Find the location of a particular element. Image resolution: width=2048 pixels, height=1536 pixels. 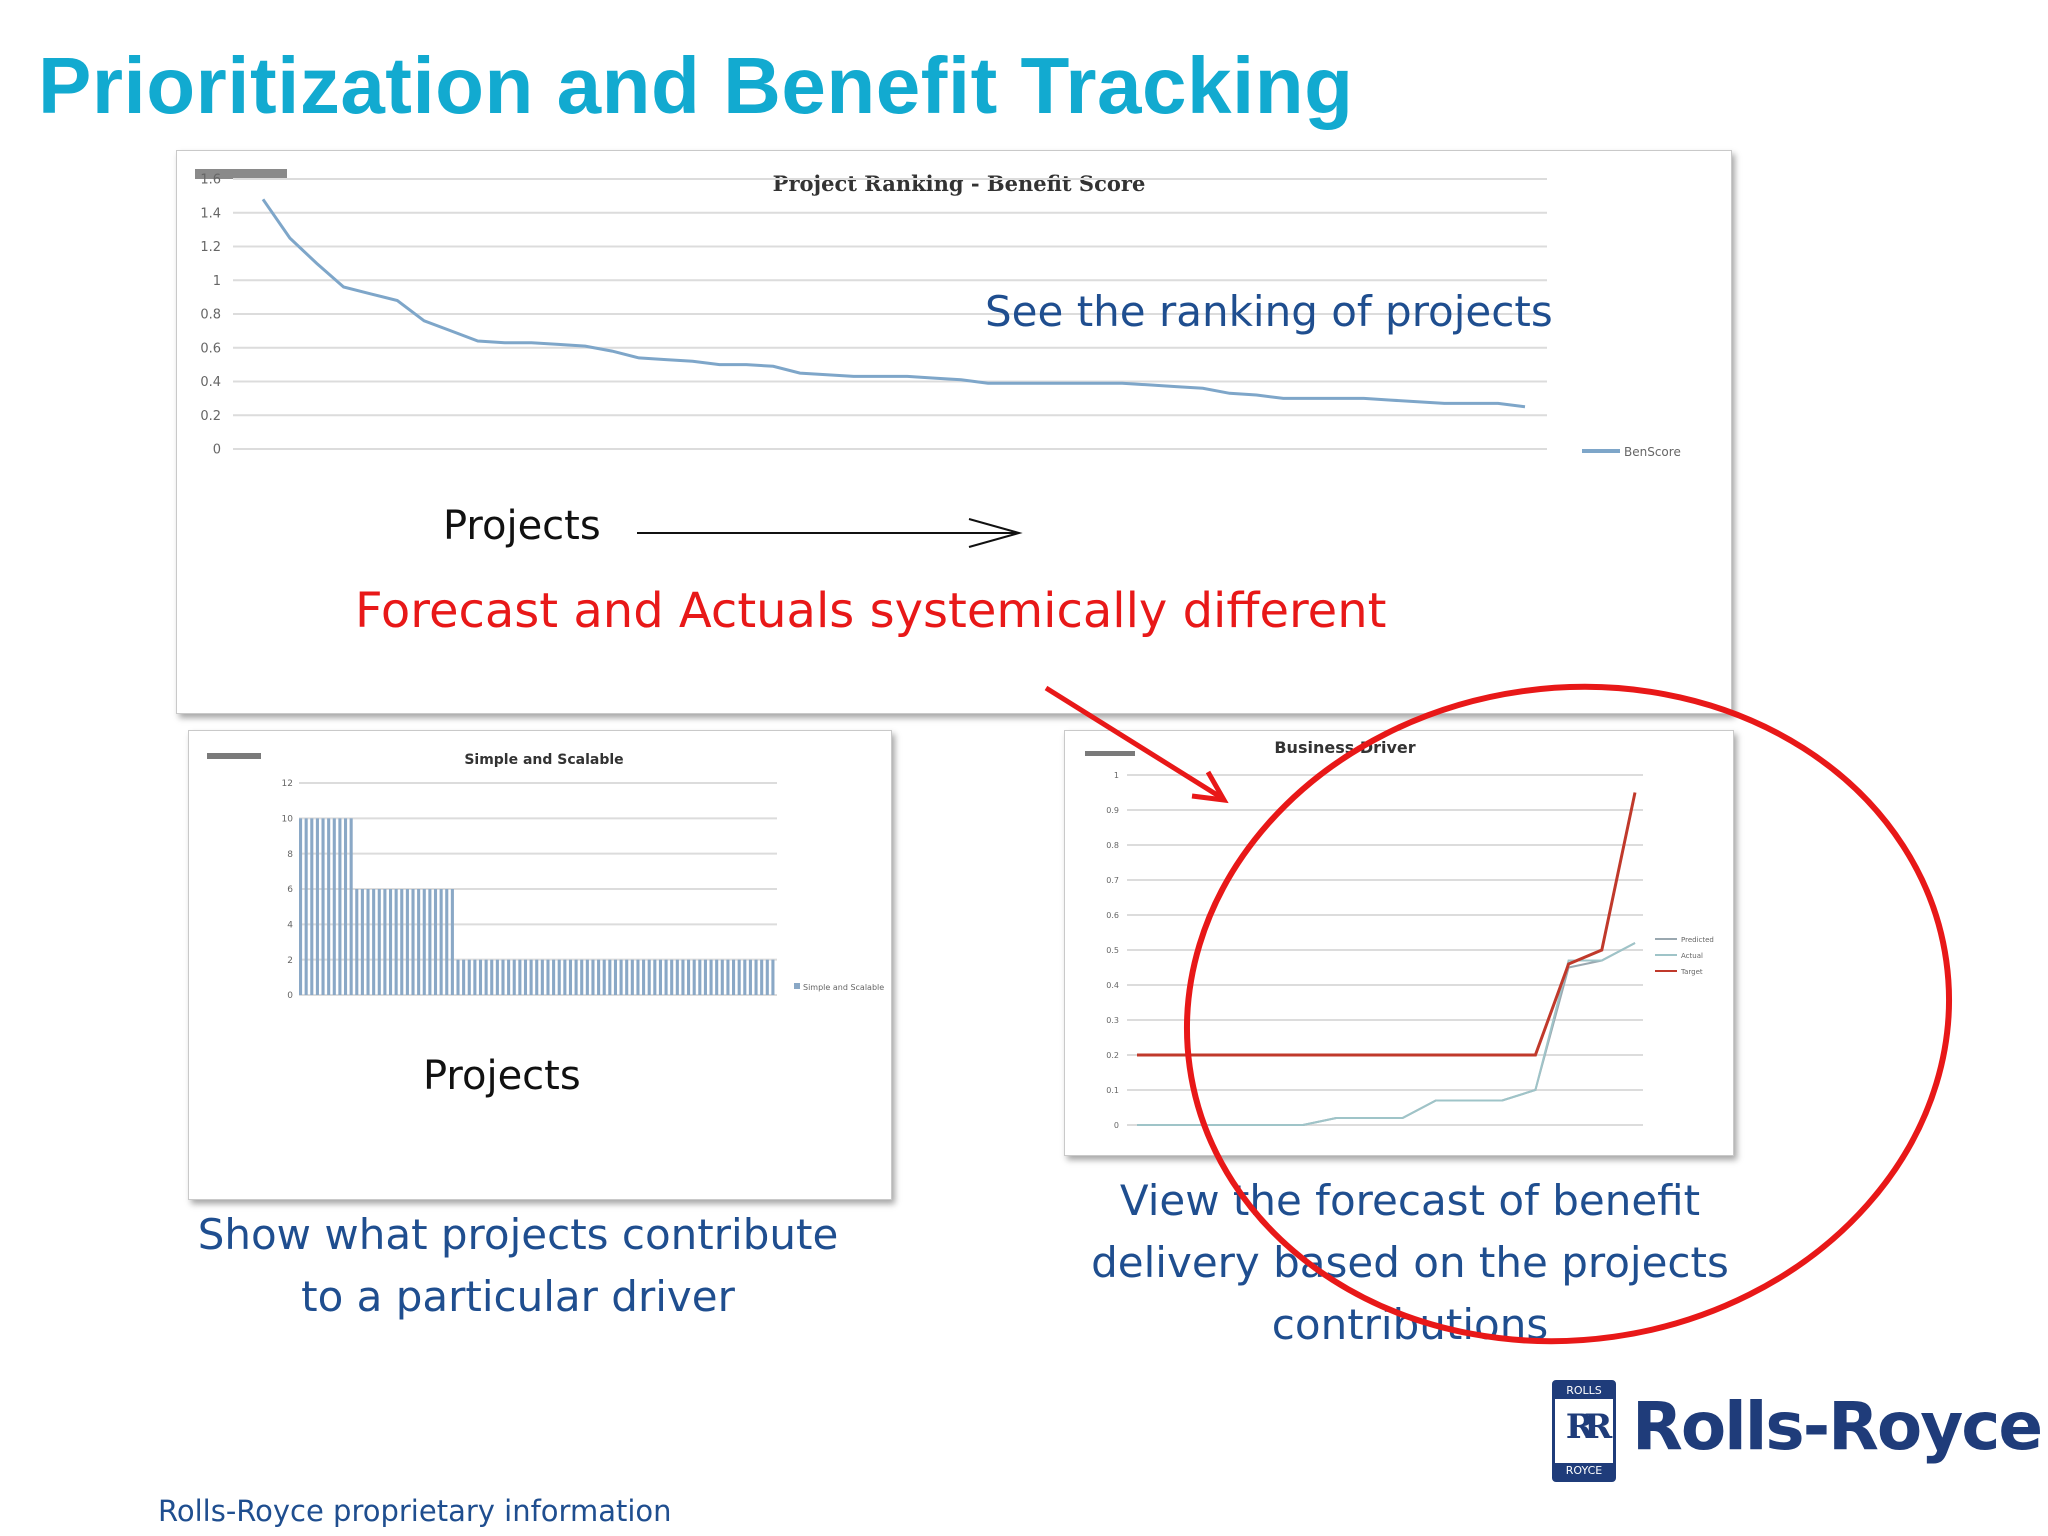

legend-label-actual: Actual is located at coordinates (1692, 956).